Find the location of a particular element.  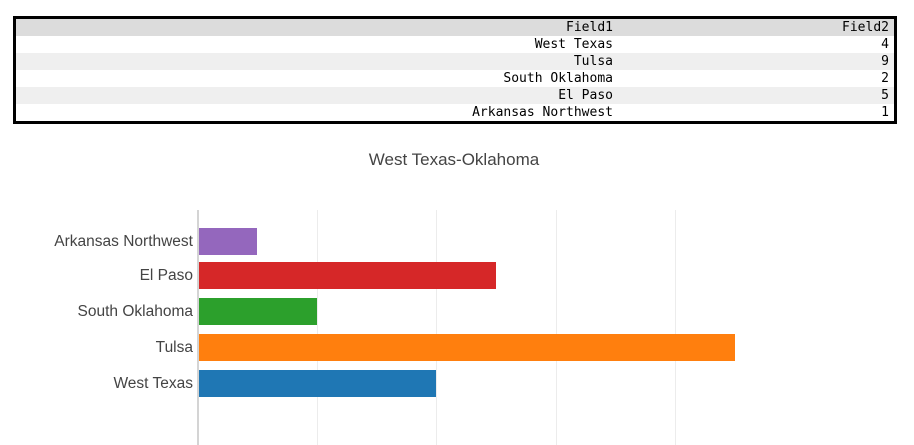

cell-field1: El Paso is located at coordinates (585, 95).